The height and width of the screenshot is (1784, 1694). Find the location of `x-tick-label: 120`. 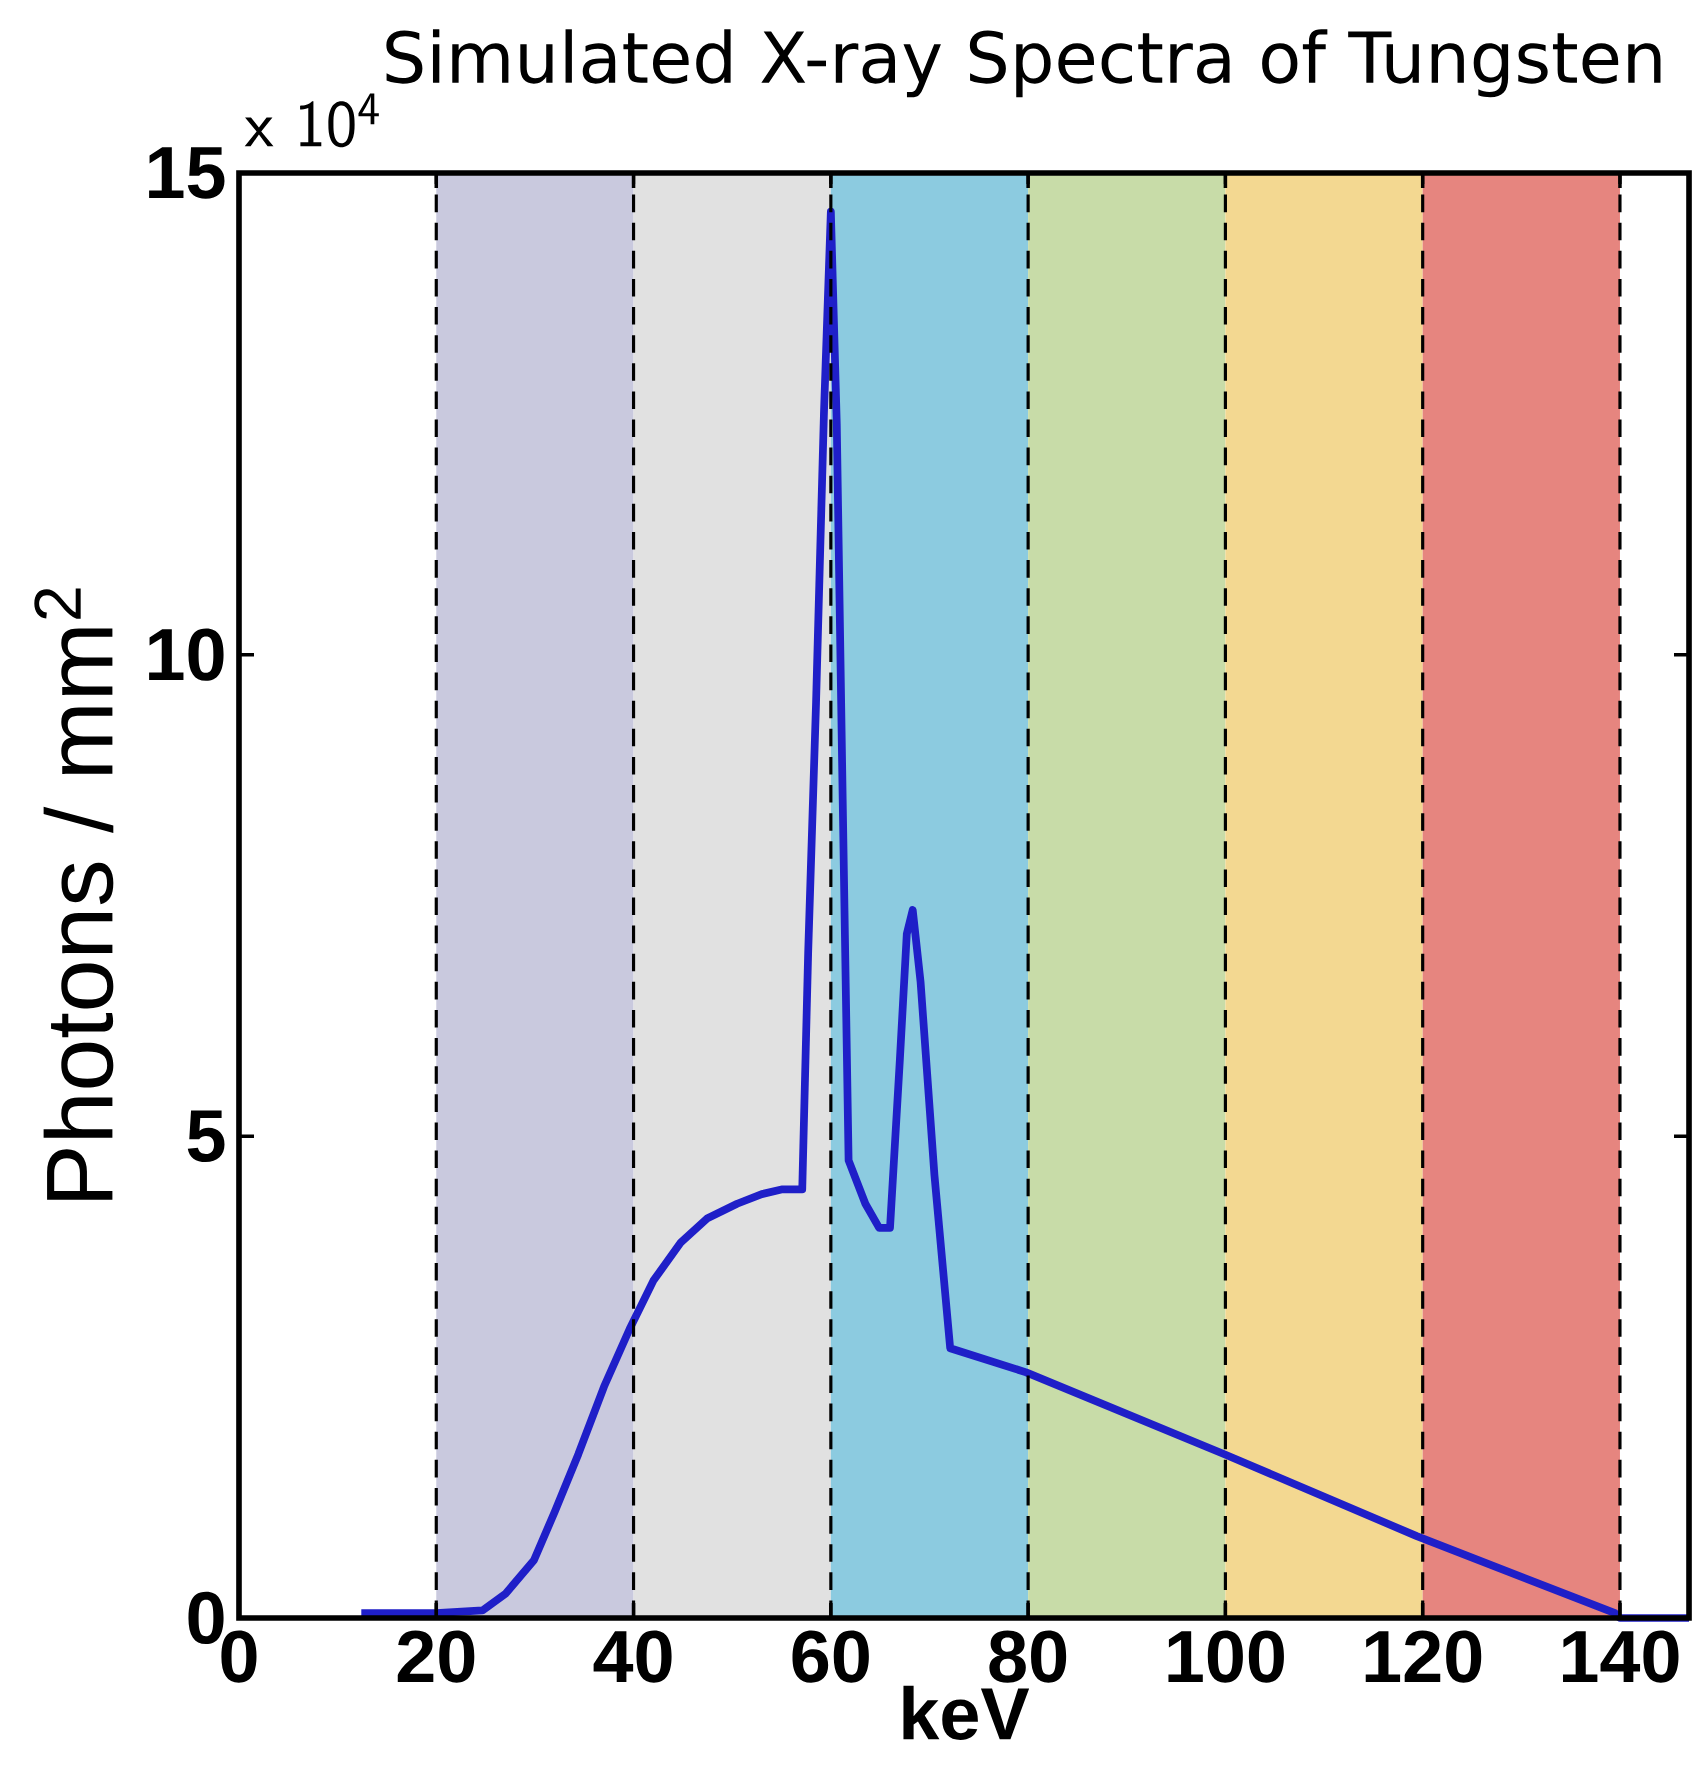

x-tick-label: 120 is located at coordinates (1423, 1656).